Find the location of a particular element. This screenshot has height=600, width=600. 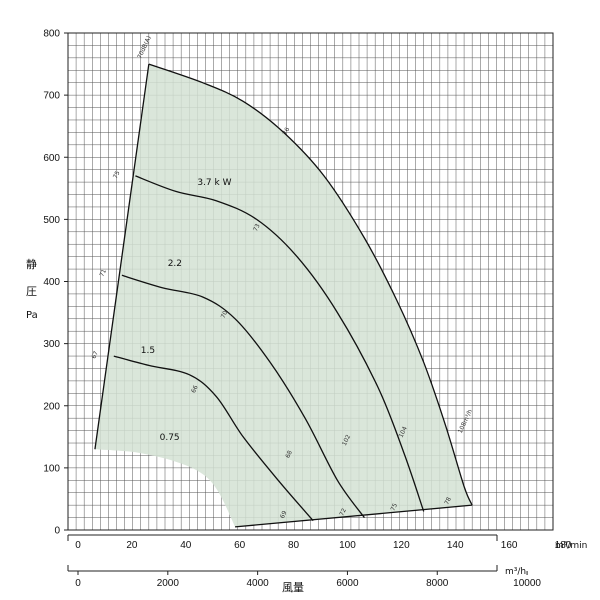

curve-label-3: 0.75 is located at coordinates (170, 438).